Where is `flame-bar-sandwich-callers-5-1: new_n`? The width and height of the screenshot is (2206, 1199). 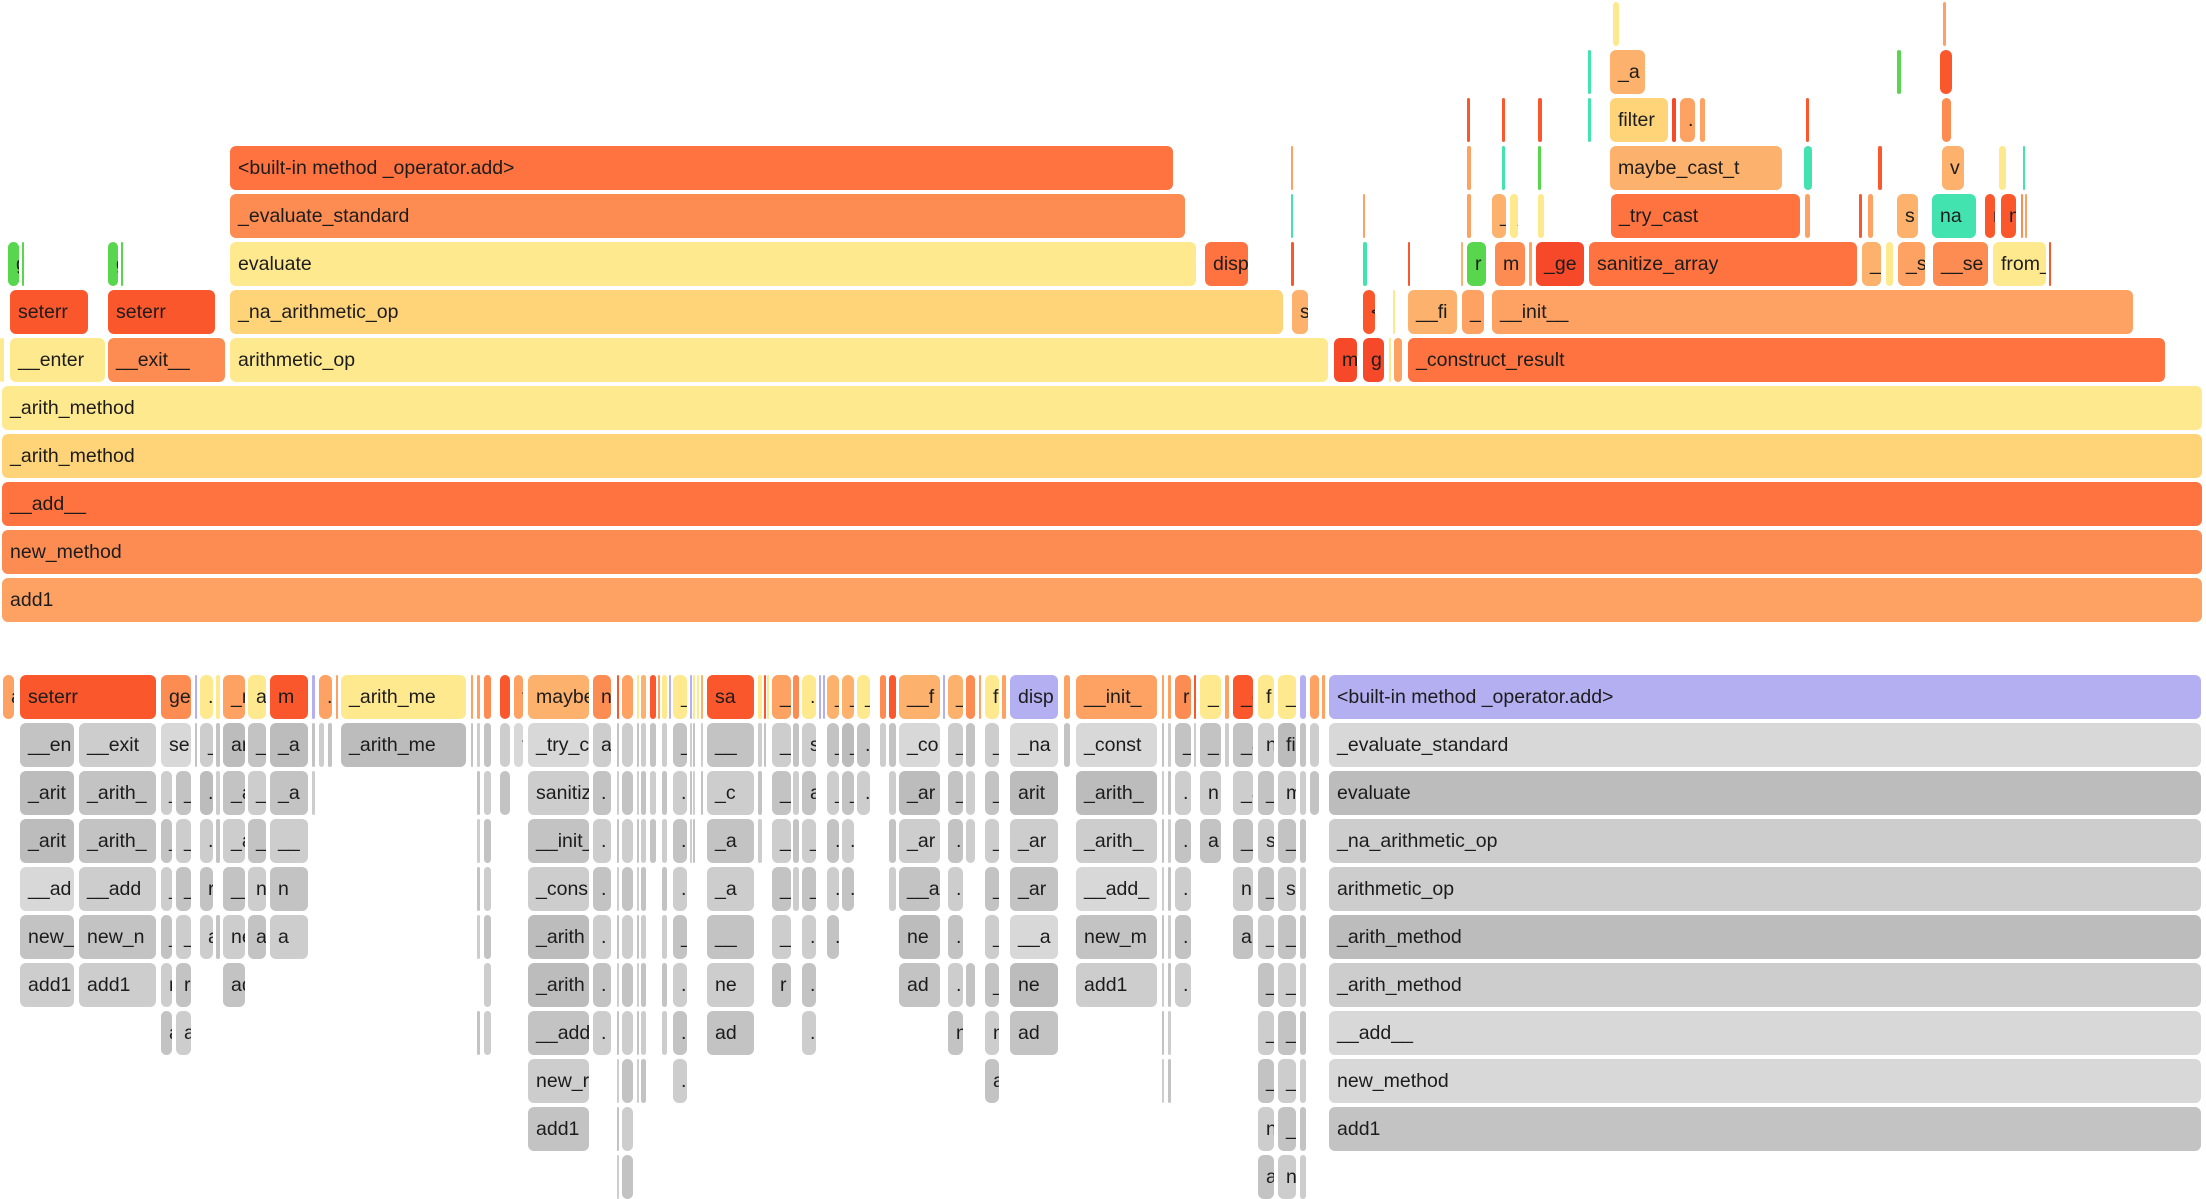
flame-bar-sandwich-callers-5-1: new_n is located at coordinates (117, 937).